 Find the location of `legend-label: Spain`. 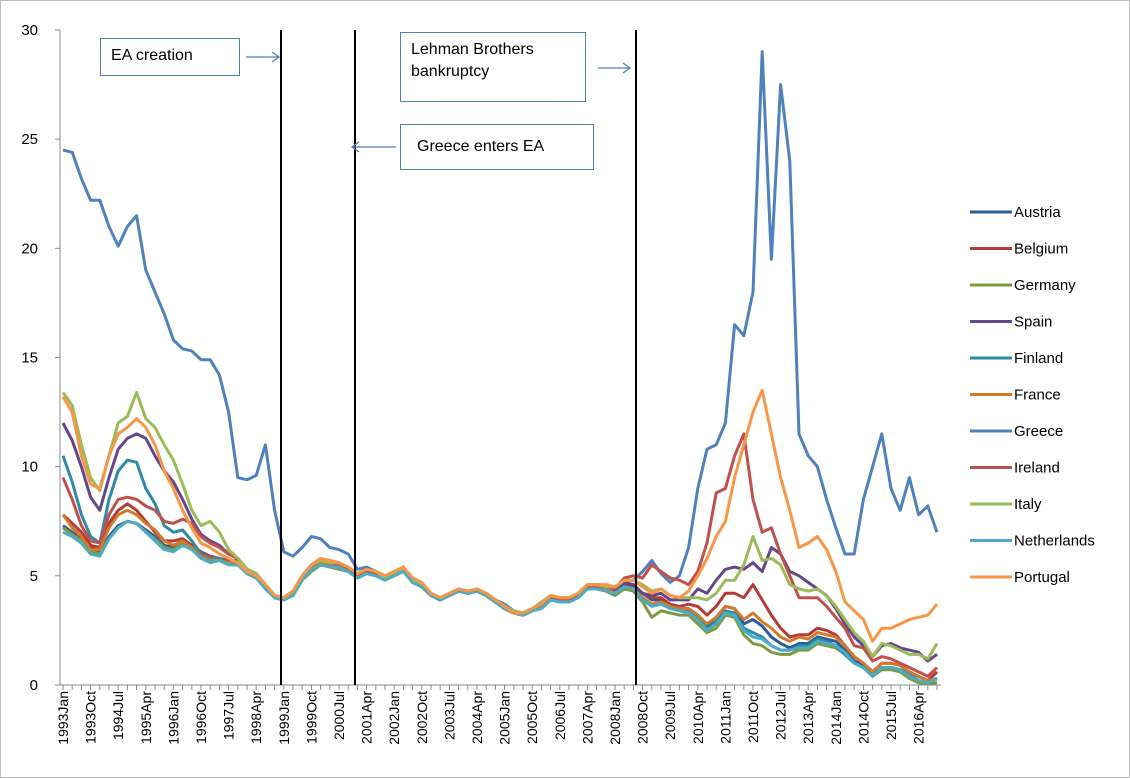

legend-label: Spain is located at coordinates (1033, 322).